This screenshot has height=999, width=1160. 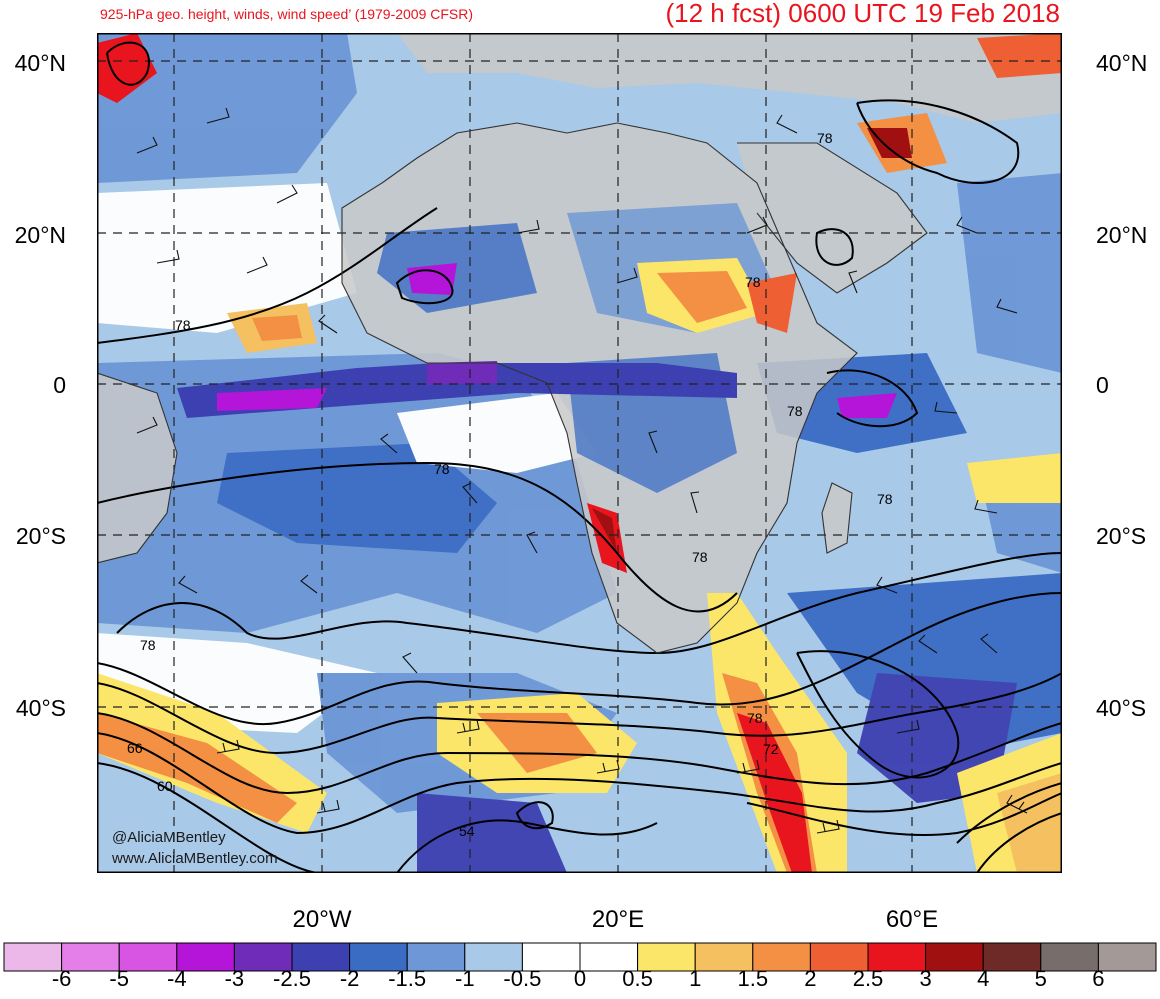 What do you see at coordinates (695, 978) in the screenshot?
I see `colorbar-tick-label: 1` at bounding box center [695, 978].